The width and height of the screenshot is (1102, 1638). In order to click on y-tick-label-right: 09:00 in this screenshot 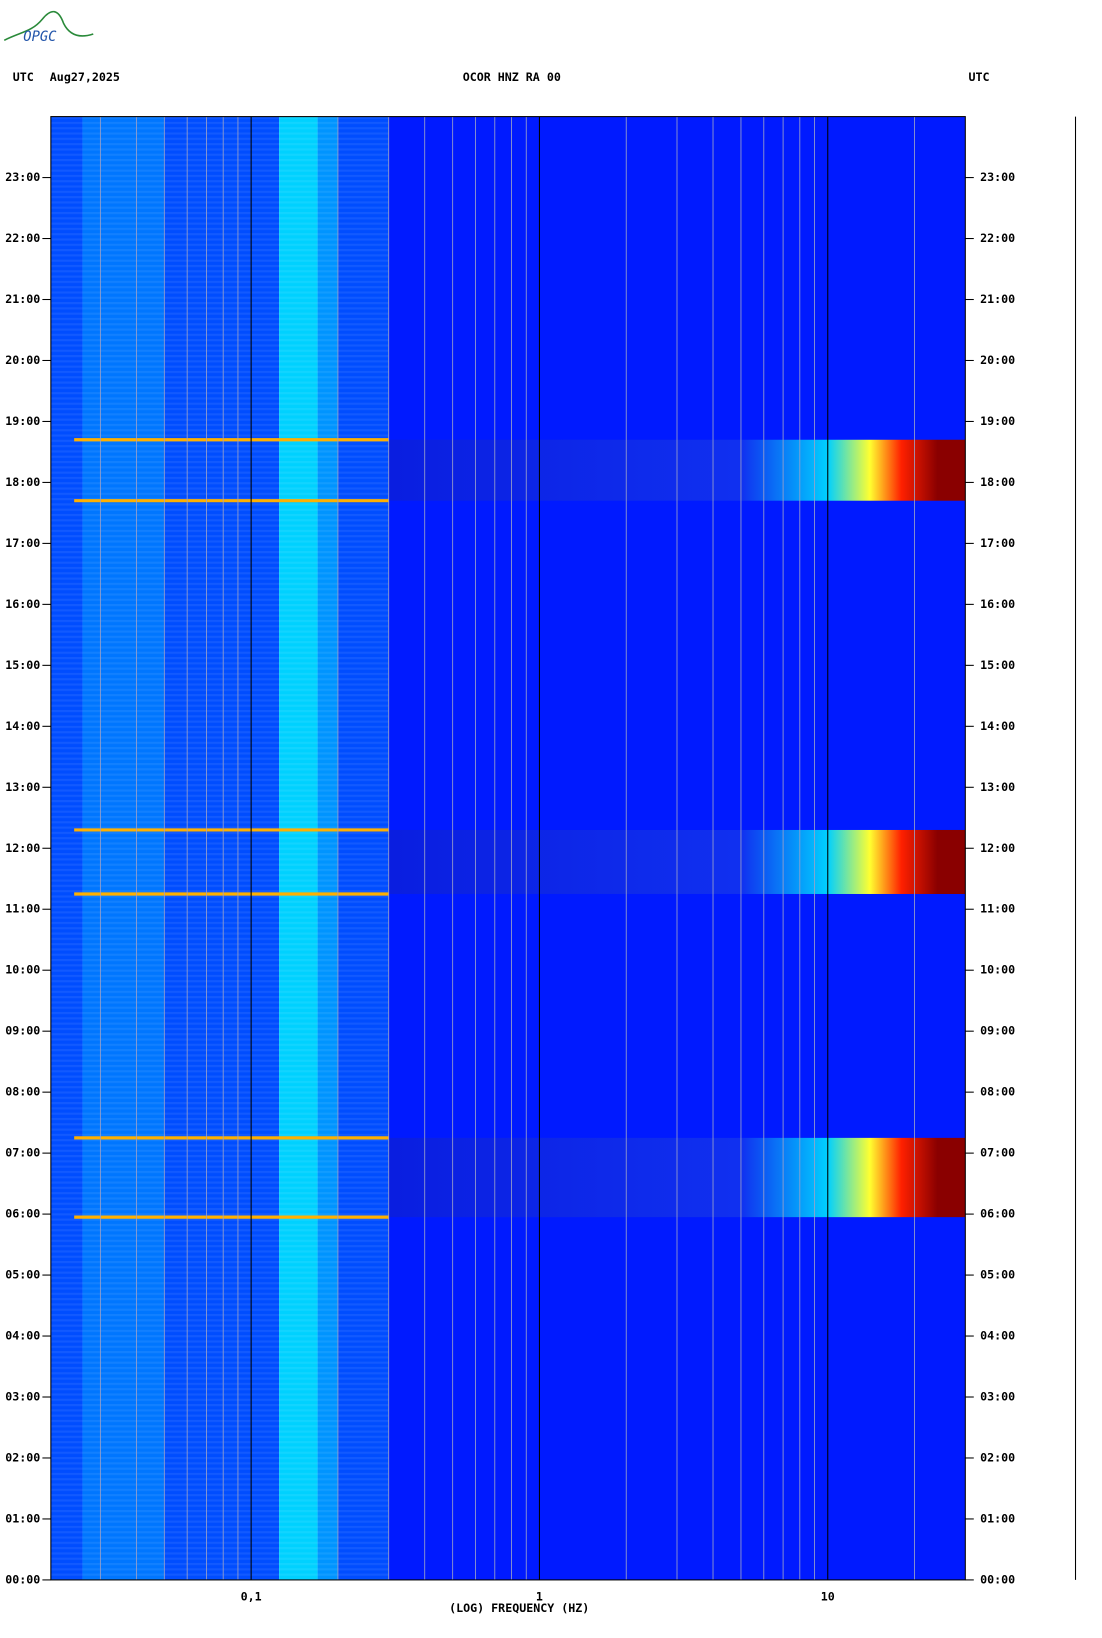, I will do `click(997, 1031)`.